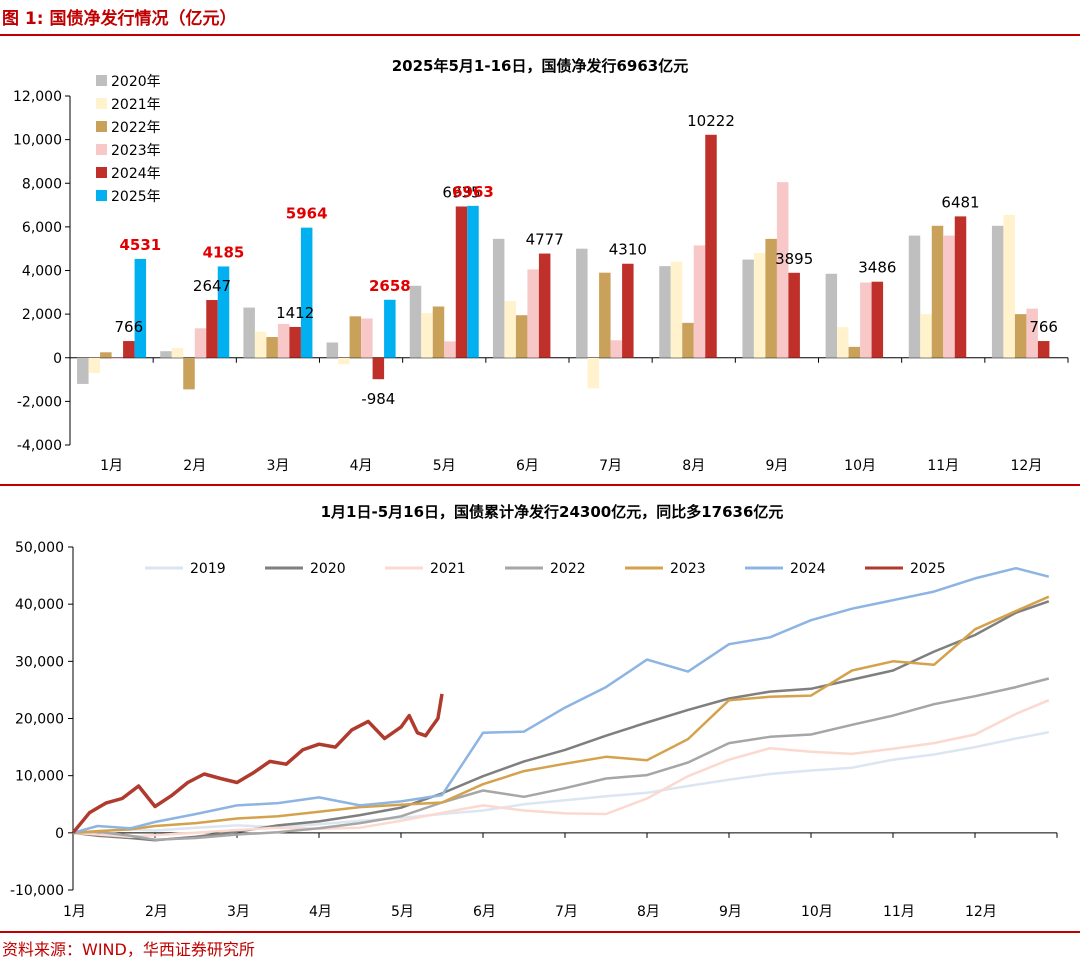  I want to click on line-x-tick-label: 7月, so click(566, 912).